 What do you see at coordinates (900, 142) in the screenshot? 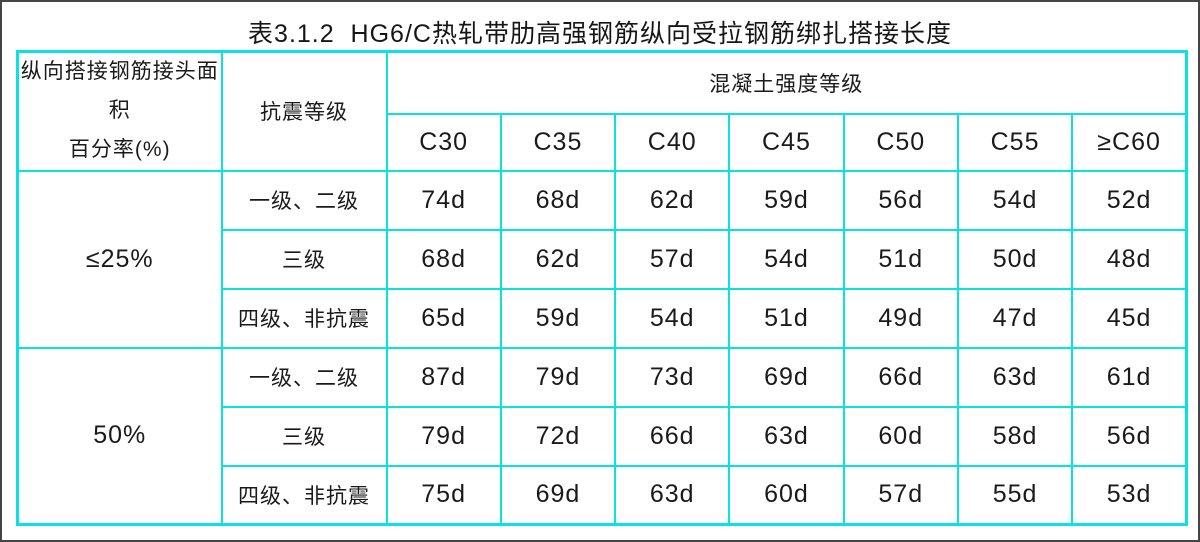
I see `header-grade-c50: C50` at bounding box center [900, 142].